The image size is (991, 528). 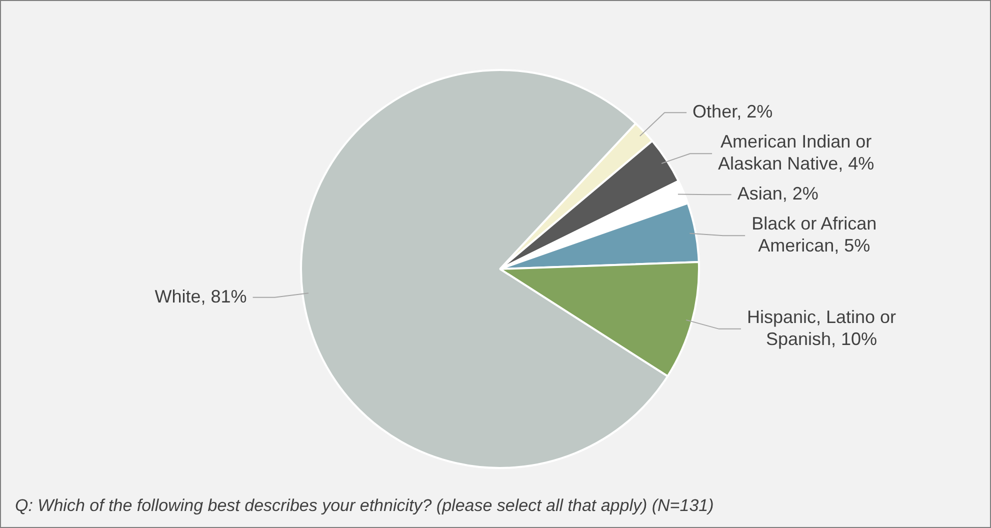 I want to click on slice-label: White, 81%, so click(x=200, y=296).